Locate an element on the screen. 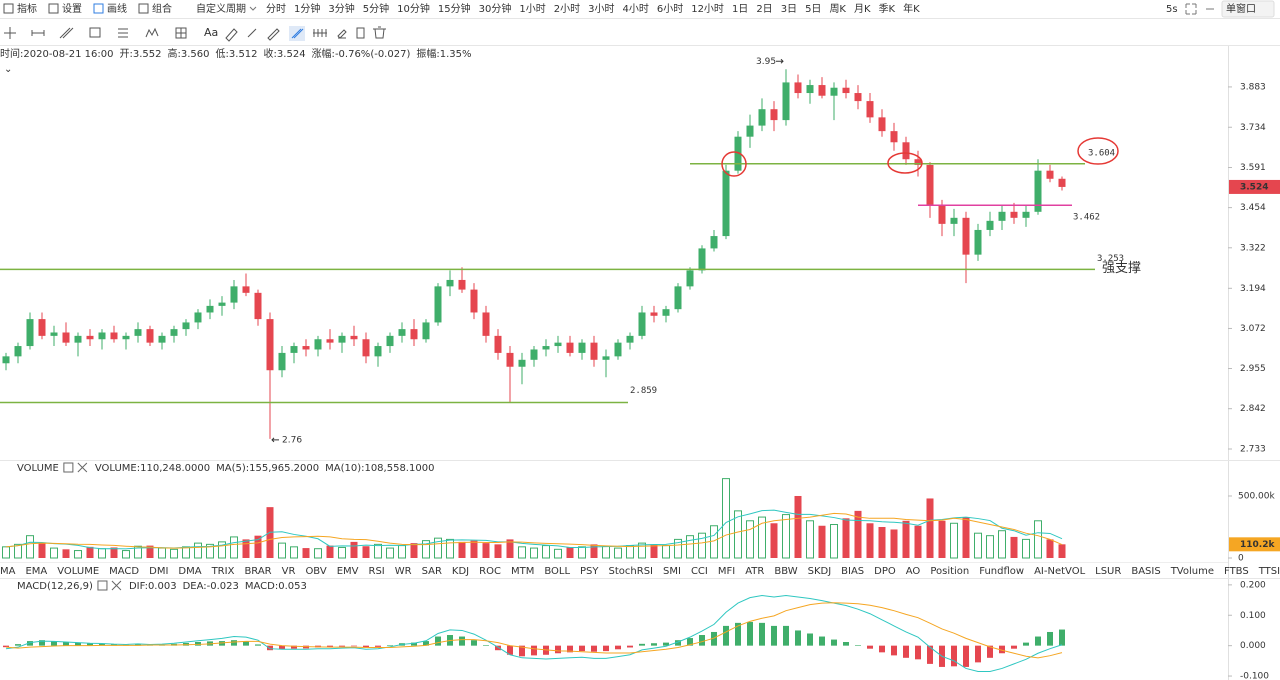 This screenshot has height=680, width=1280. grid-tool is located at coordinates (181, 33).